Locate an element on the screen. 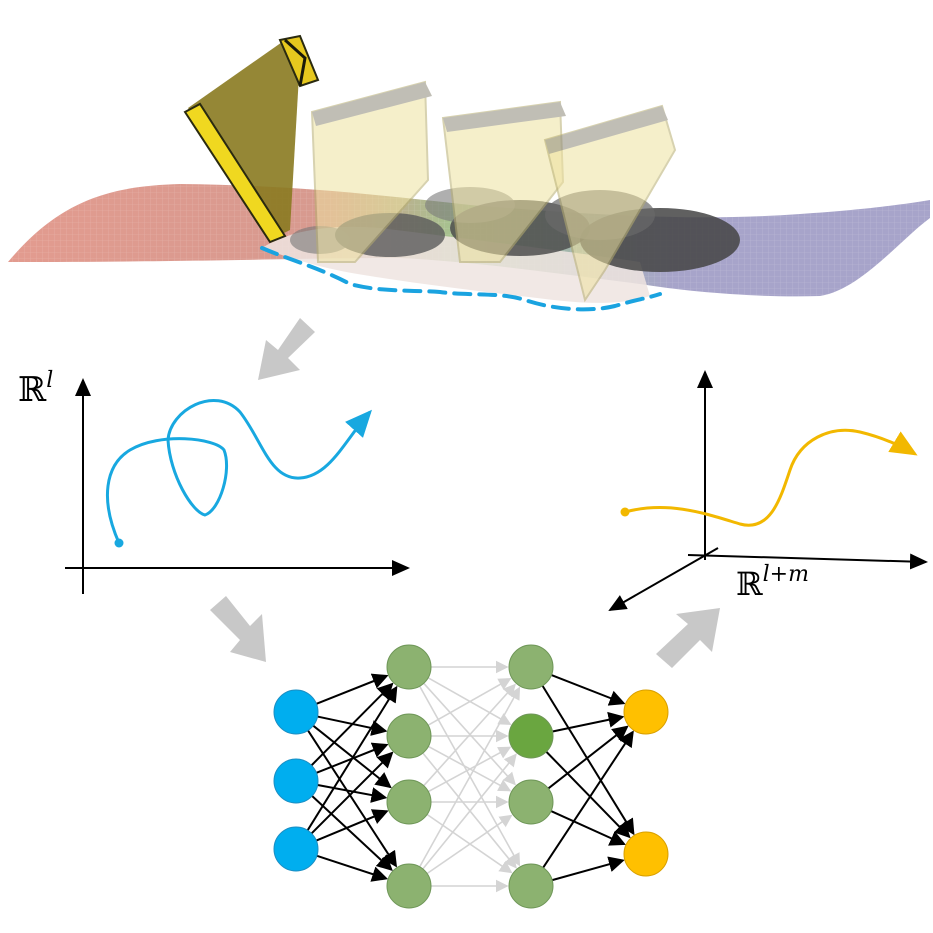 This screenshot has width=933, height=933. augmented-space-label: ℝl+m is located at coordinates (772, 582).